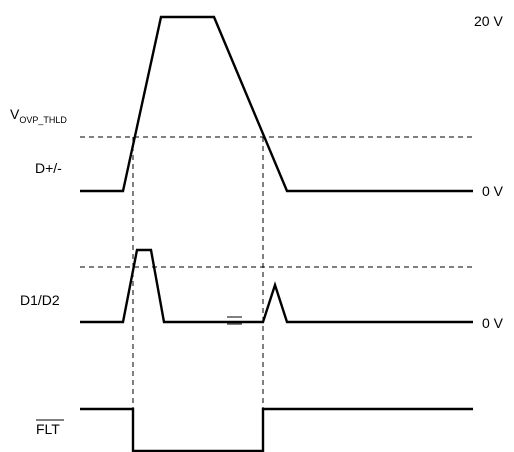  What do you see at coordinates (493, 323) in the screenshot?
I see `d1d2-zero-volt-label: 0 V` at bounding box center [493, 323].